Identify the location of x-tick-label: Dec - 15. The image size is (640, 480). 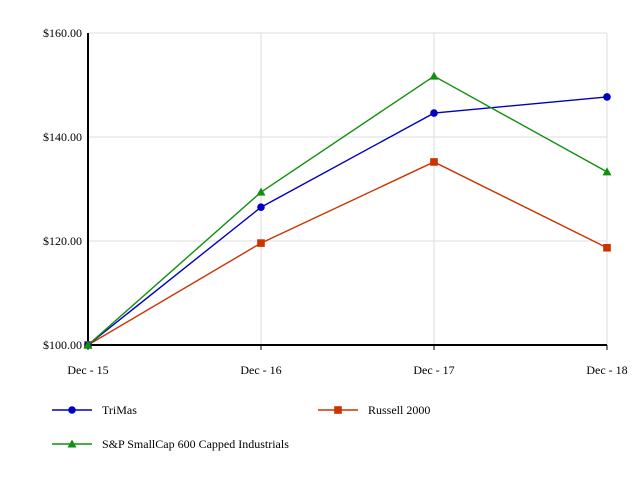
(87, 370).